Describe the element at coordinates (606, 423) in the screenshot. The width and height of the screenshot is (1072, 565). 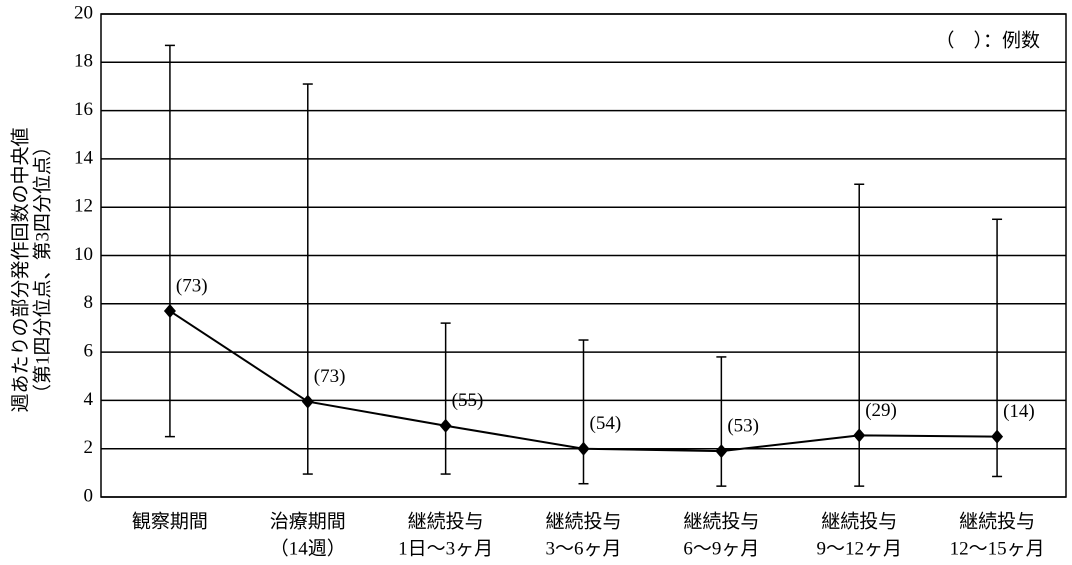
I see `count-label: (54)` at that location.